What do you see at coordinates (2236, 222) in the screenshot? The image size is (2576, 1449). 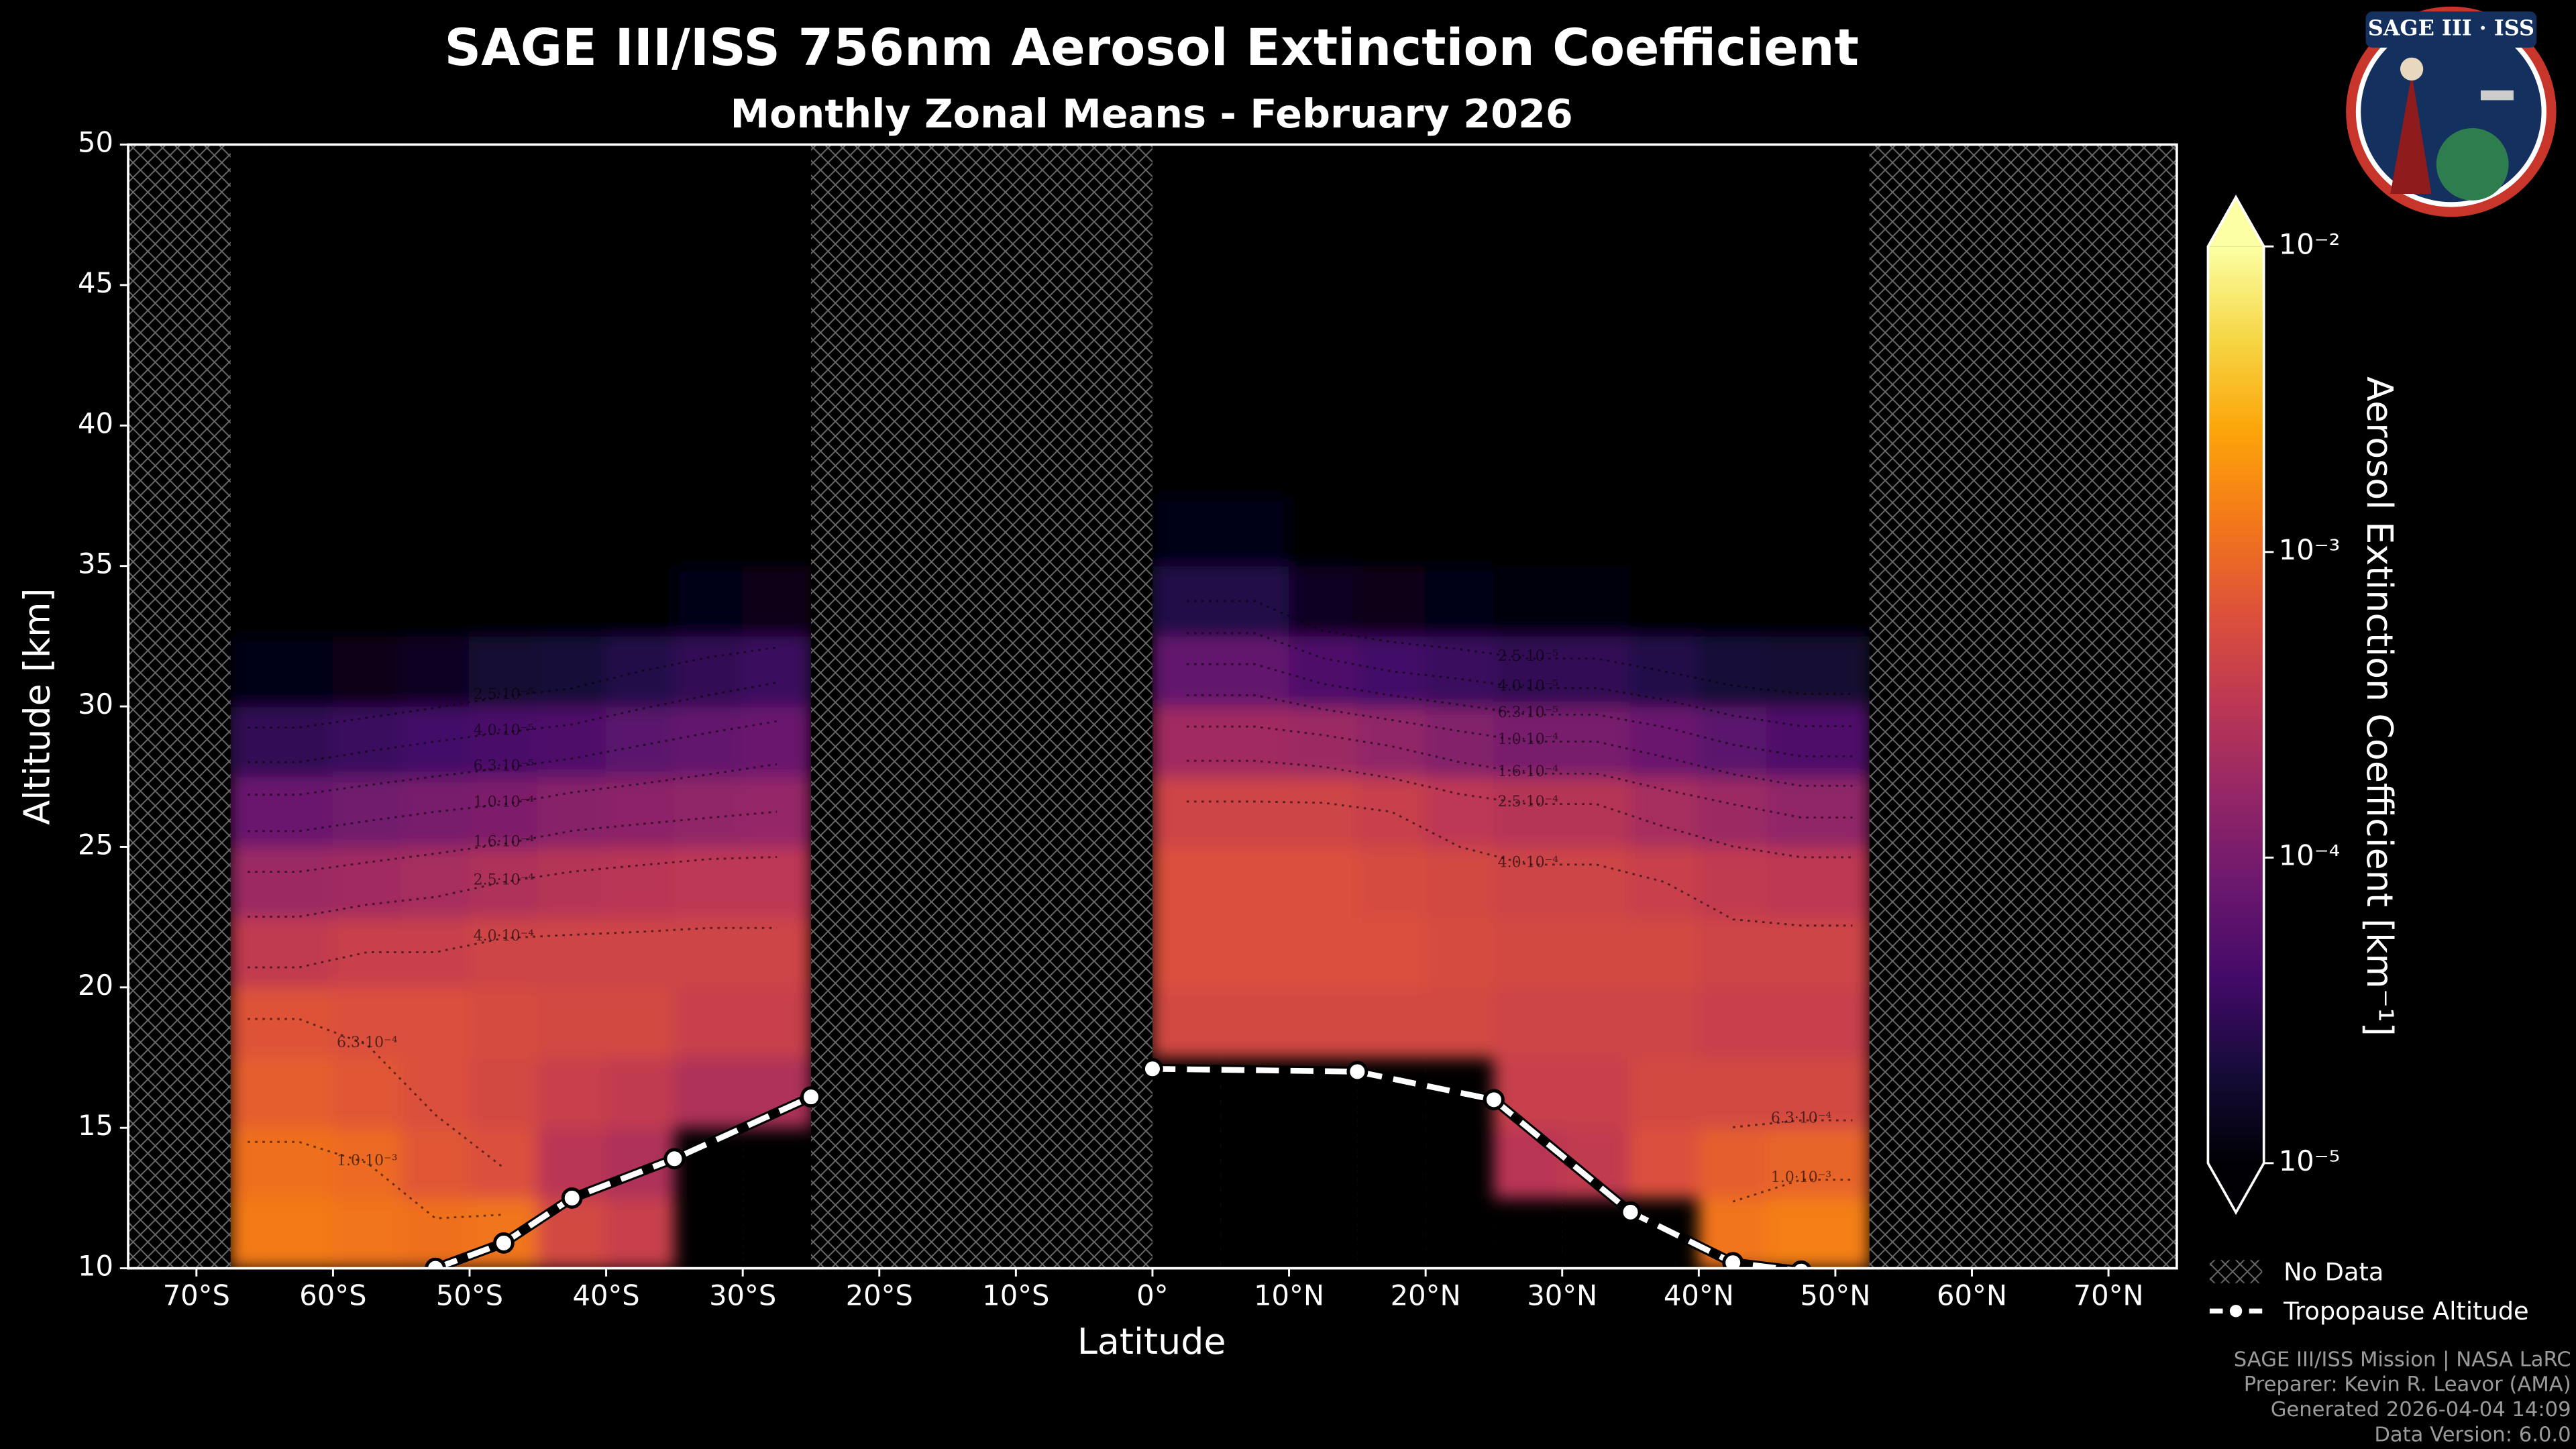 I see `colorbar-extend-max` at bounding box center [2236, 222].